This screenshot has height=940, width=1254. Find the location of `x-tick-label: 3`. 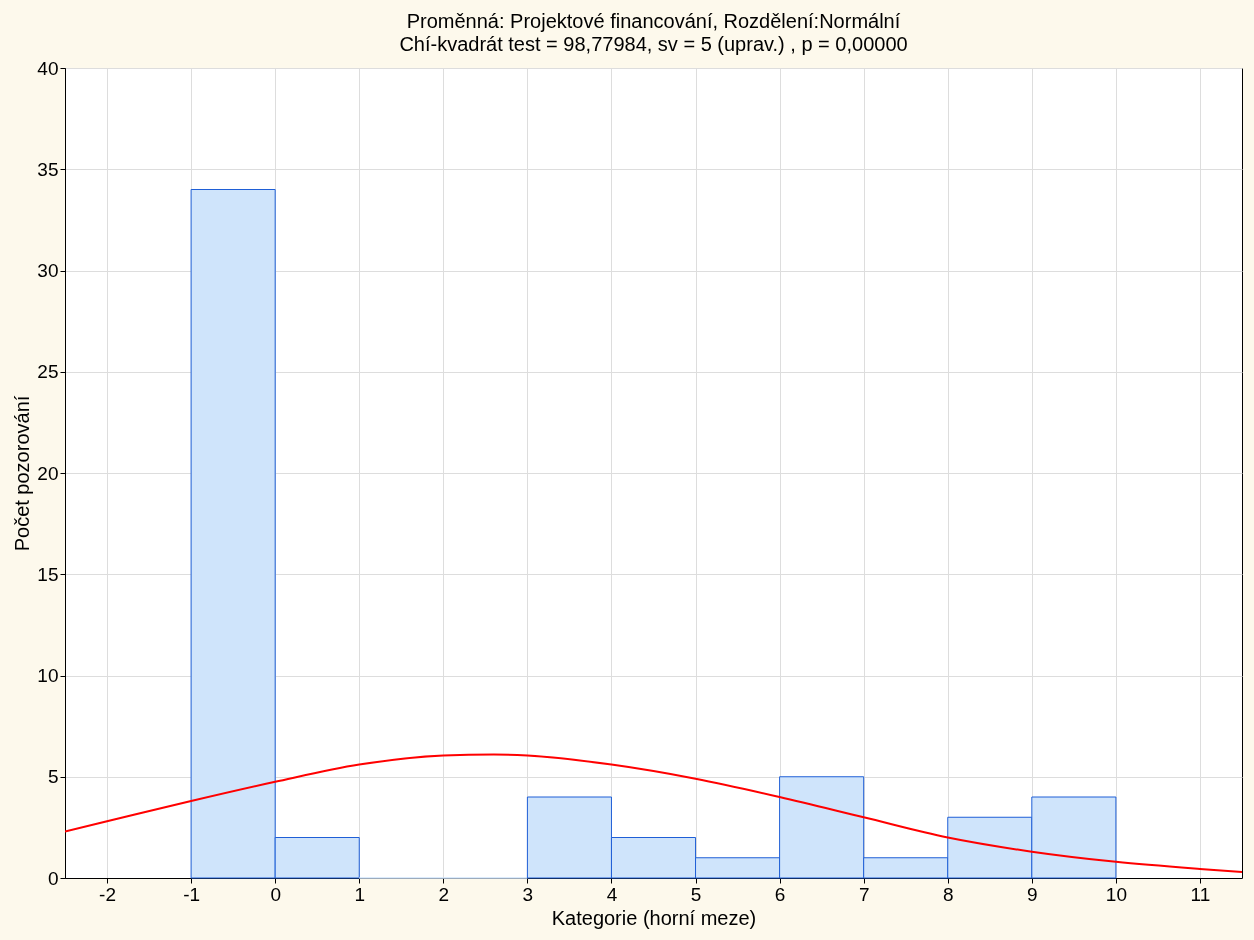

x-tick-label: 3 is located at coordinates (528, 894).